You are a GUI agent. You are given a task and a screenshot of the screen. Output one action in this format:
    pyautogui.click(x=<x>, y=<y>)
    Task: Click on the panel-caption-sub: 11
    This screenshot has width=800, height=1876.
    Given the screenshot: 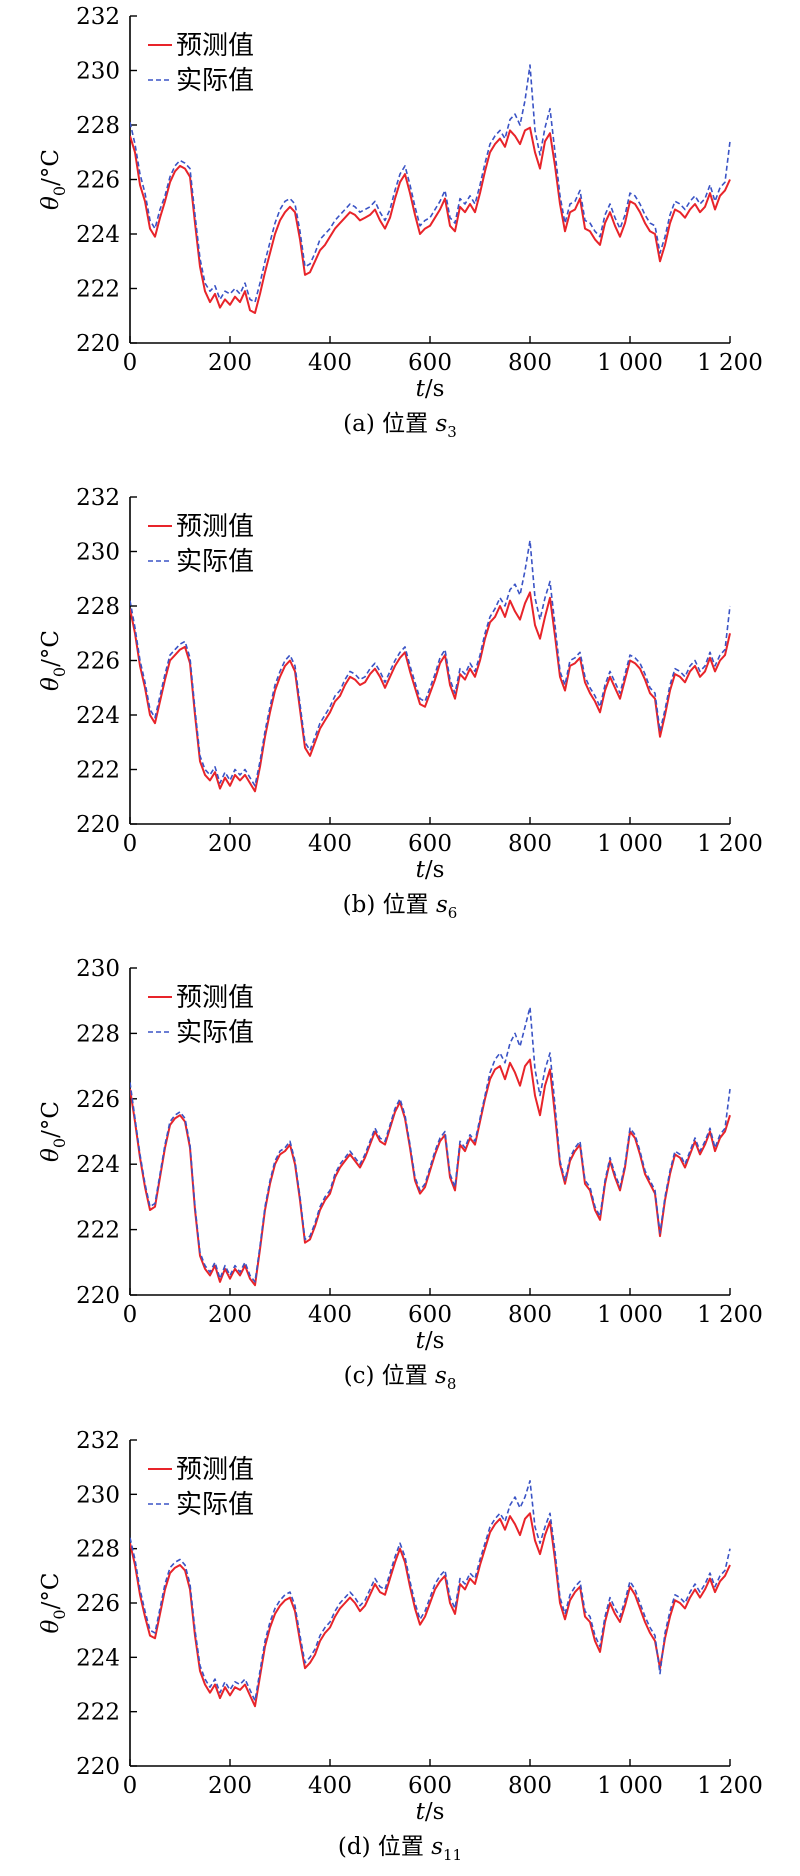 What is the action you would take?
    pyautogui.click(x=452, y=1855)
    